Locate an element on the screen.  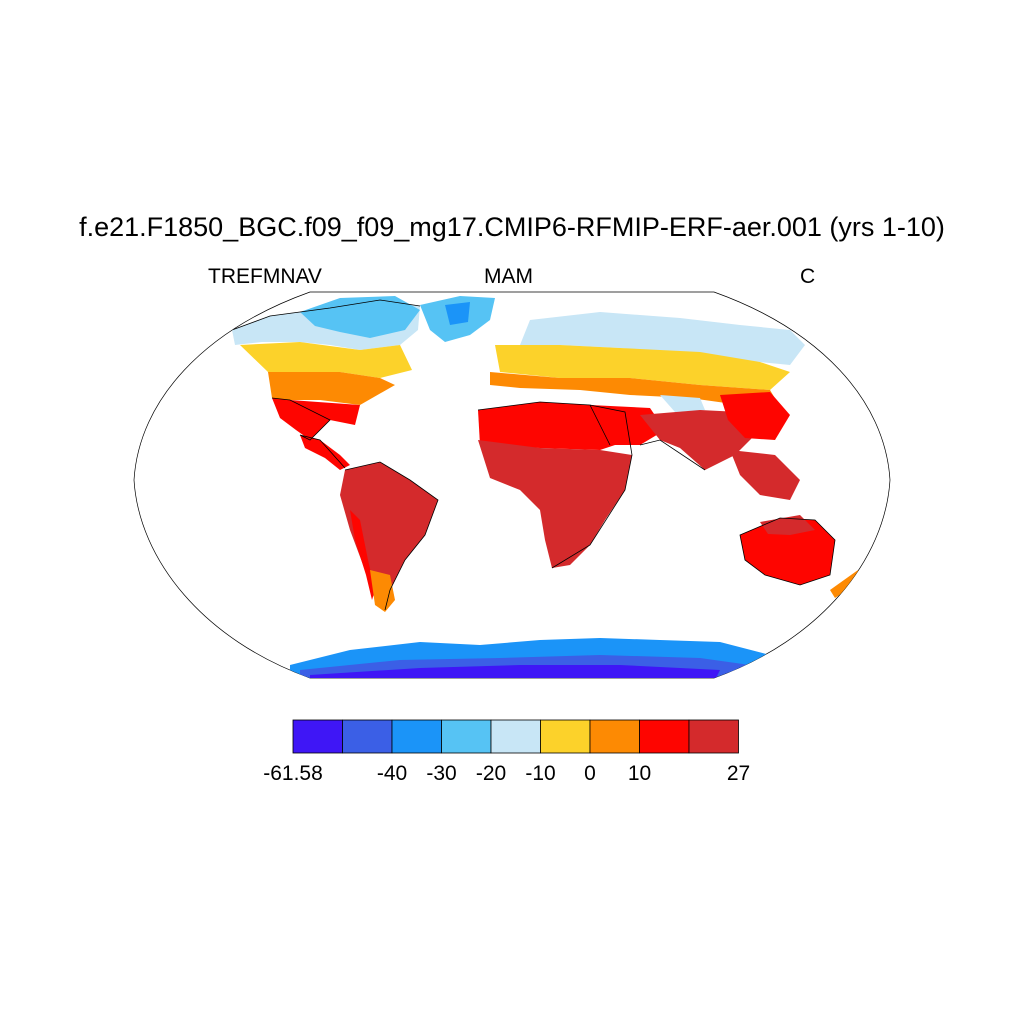
colorbar-tick-label: 0 is located at coordinates (590, 773).